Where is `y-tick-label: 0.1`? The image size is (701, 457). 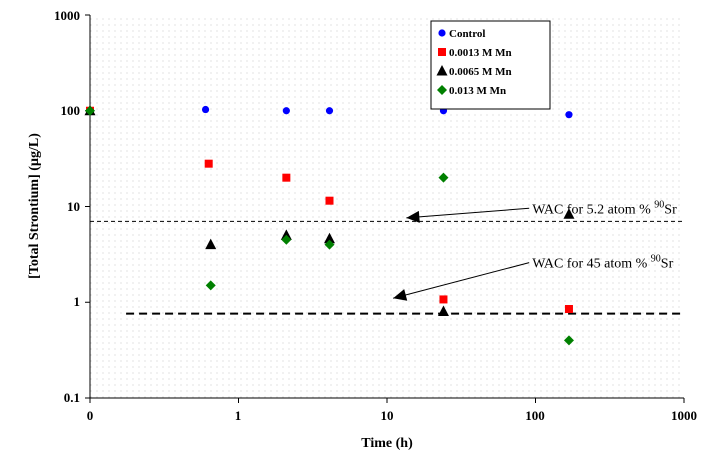 y-tick-label: 0.1 is located at coordinates (72, 397).